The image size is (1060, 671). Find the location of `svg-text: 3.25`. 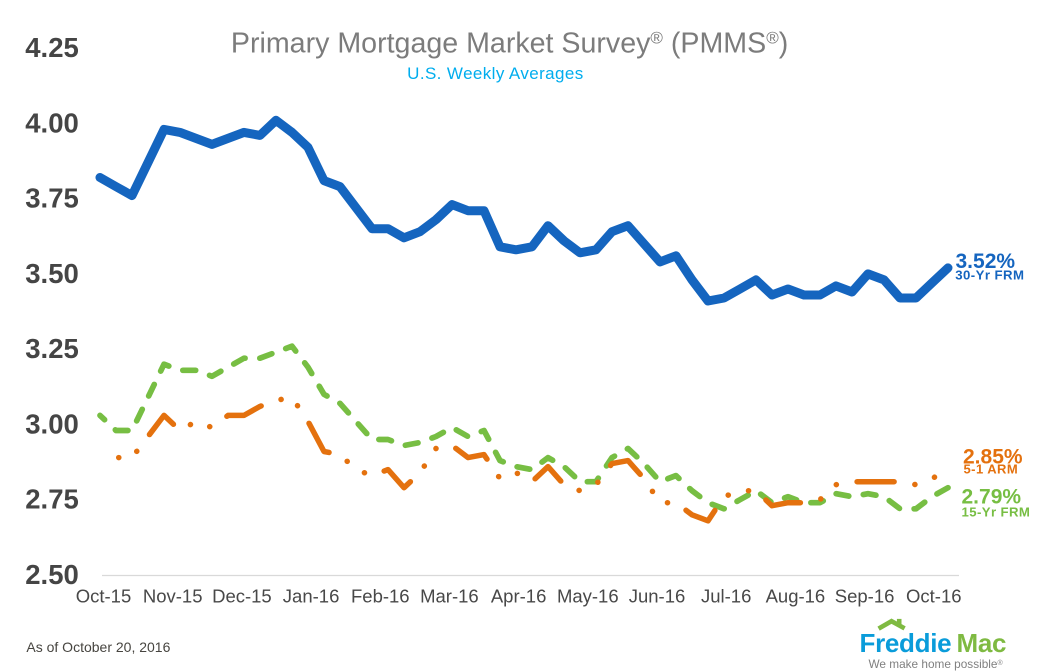

svg-text: 3.25 is located at coordinates (52, 348).